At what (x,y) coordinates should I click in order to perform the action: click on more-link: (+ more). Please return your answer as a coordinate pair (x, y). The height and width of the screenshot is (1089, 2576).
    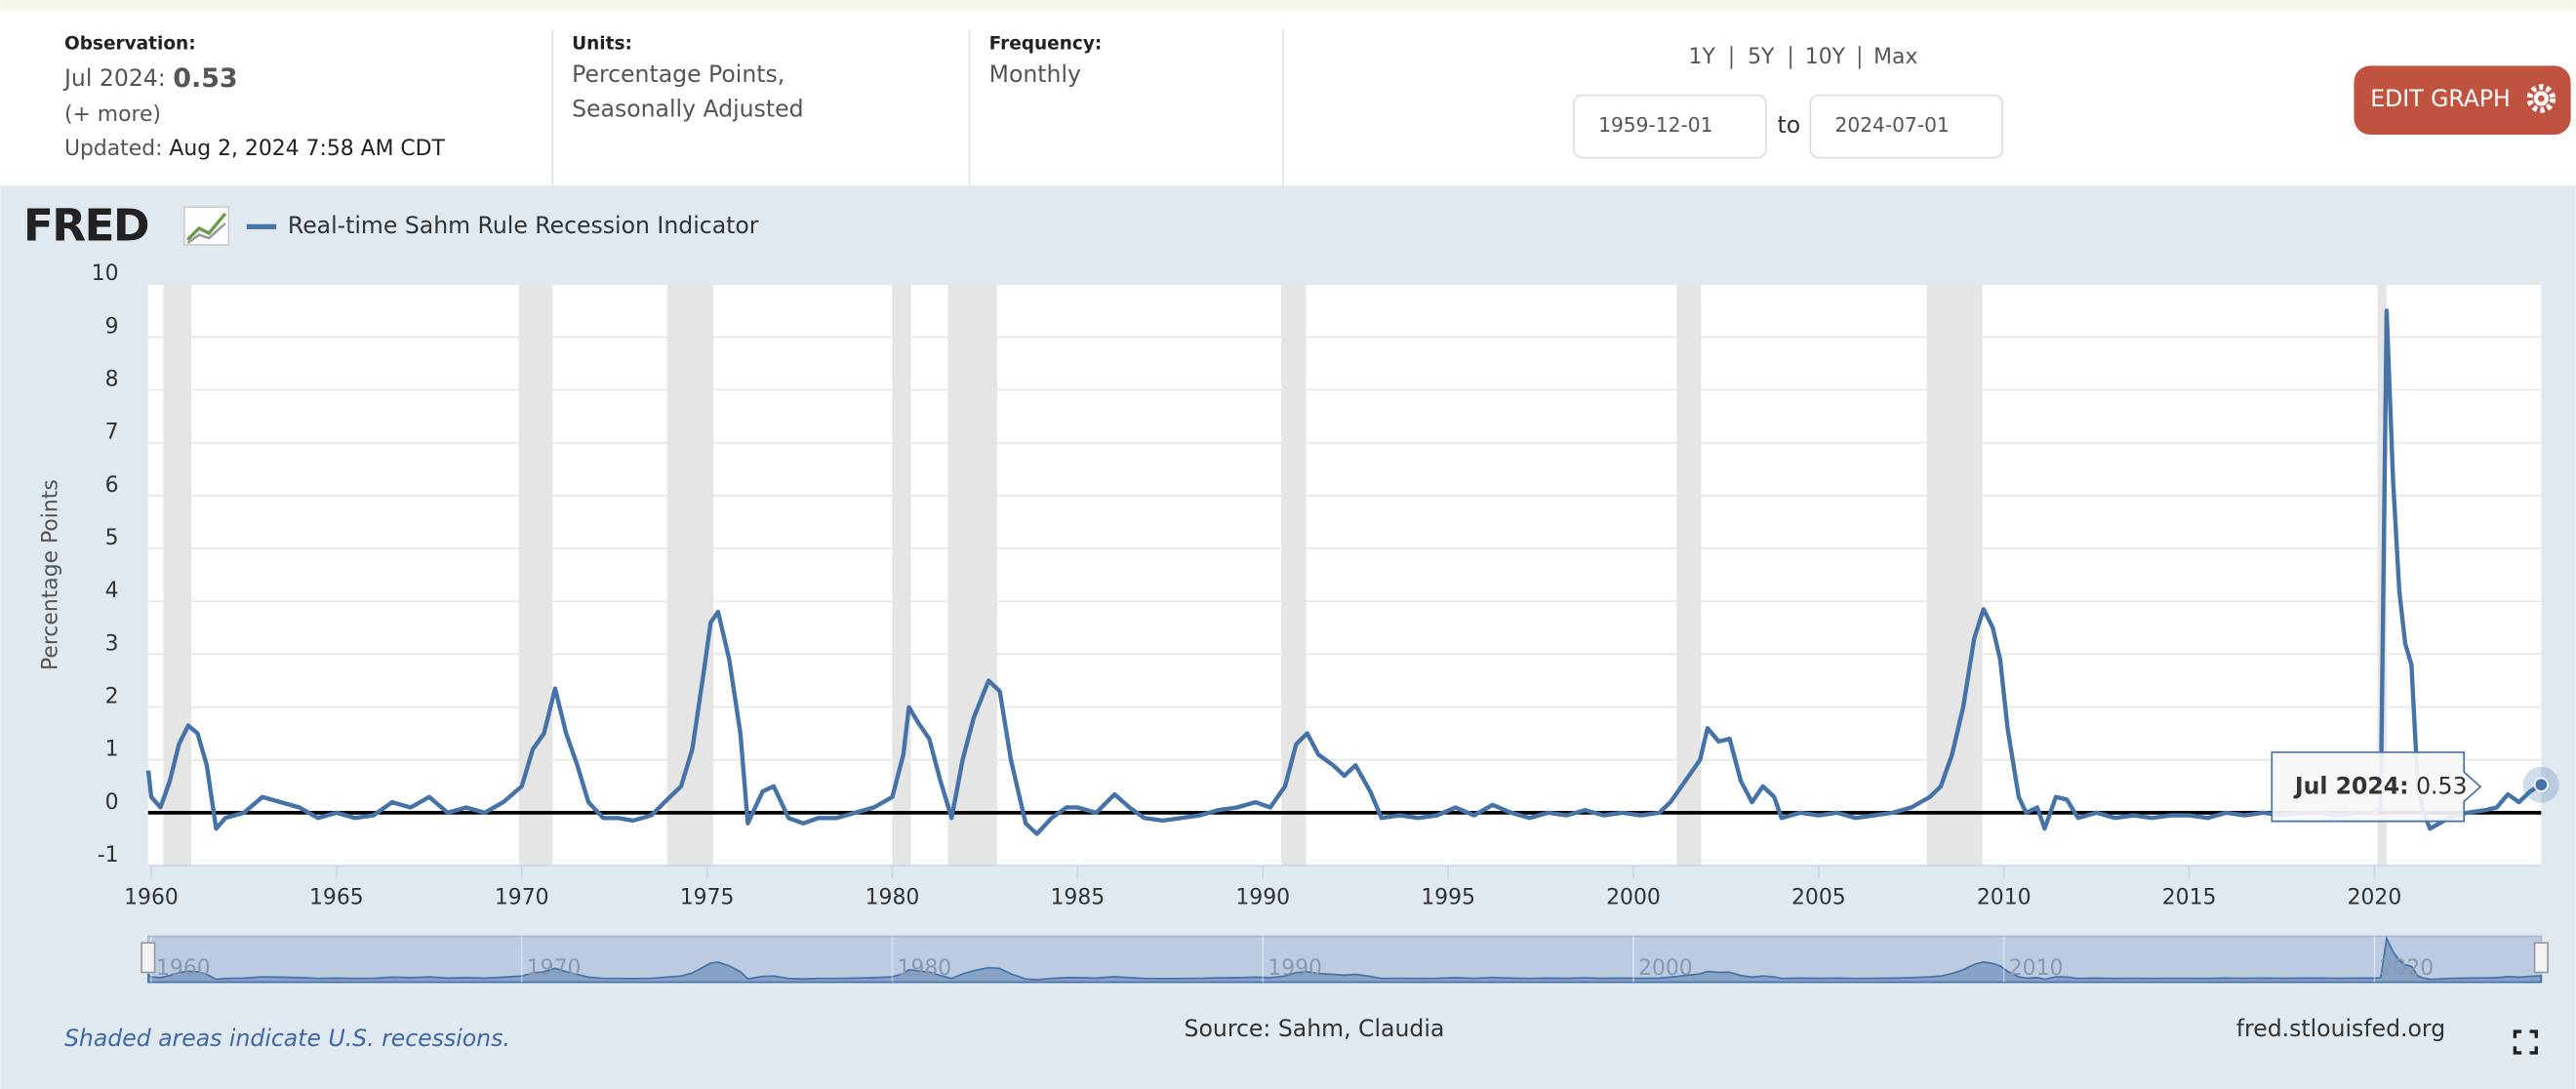
    Looking at the image, I should click on (112, 114).